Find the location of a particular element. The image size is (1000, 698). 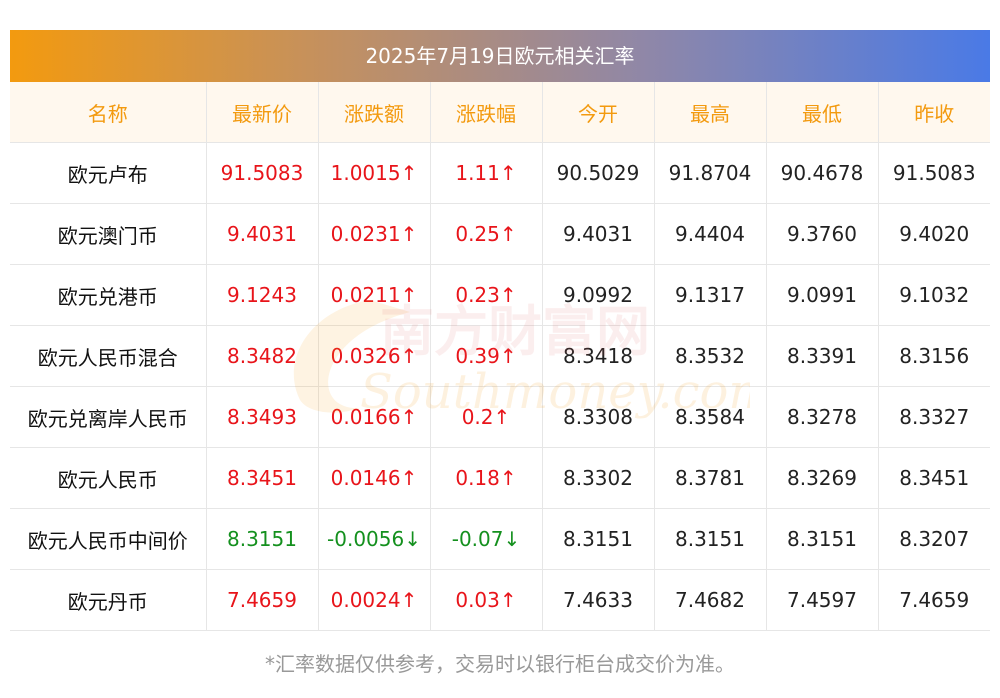

prev-cell: 8.3156 is located at coordinates (934, 356).